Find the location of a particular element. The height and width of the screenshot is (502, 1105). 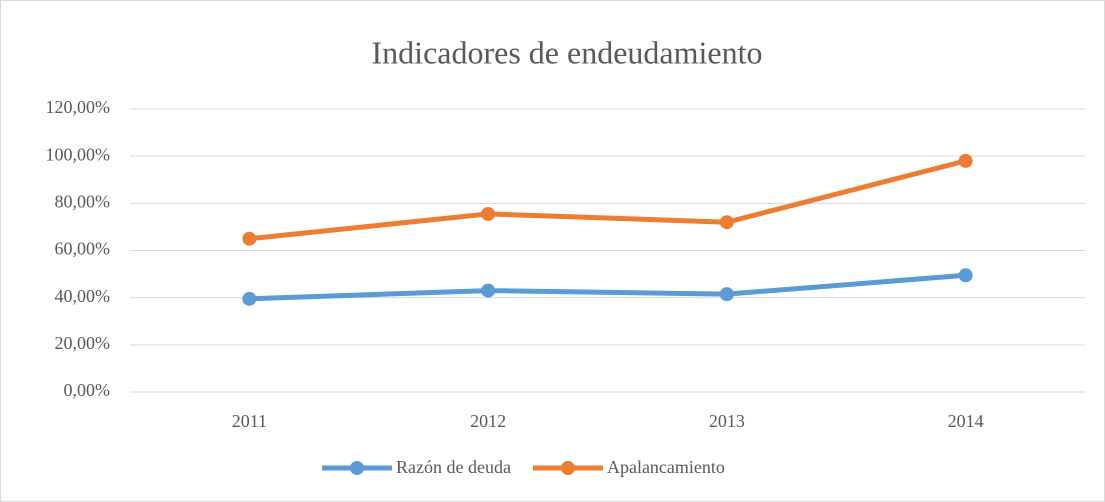

y-tick-label: 120,00% is located at coordinates (78, 107).